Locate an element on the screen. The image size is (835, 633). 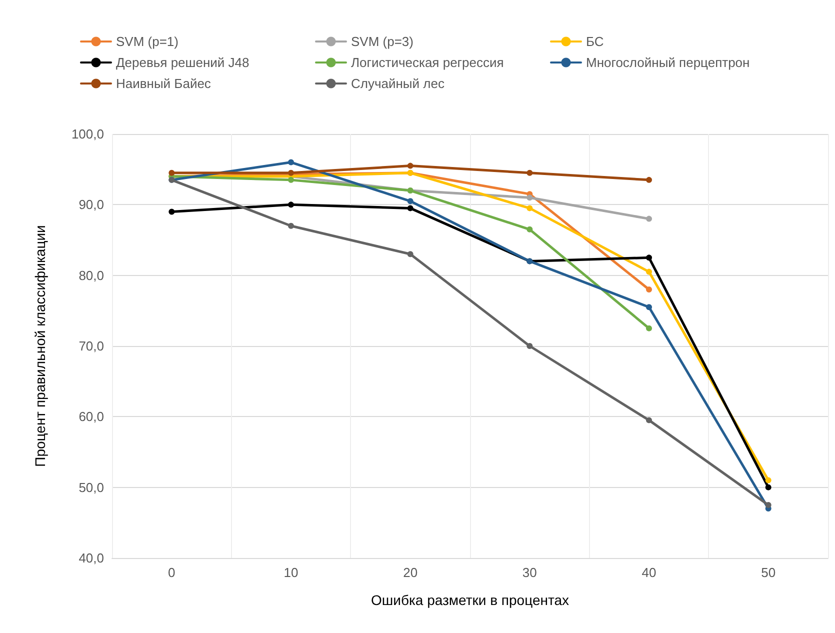
y-tick-label: 90,0 is located at coordinates (91, 204).